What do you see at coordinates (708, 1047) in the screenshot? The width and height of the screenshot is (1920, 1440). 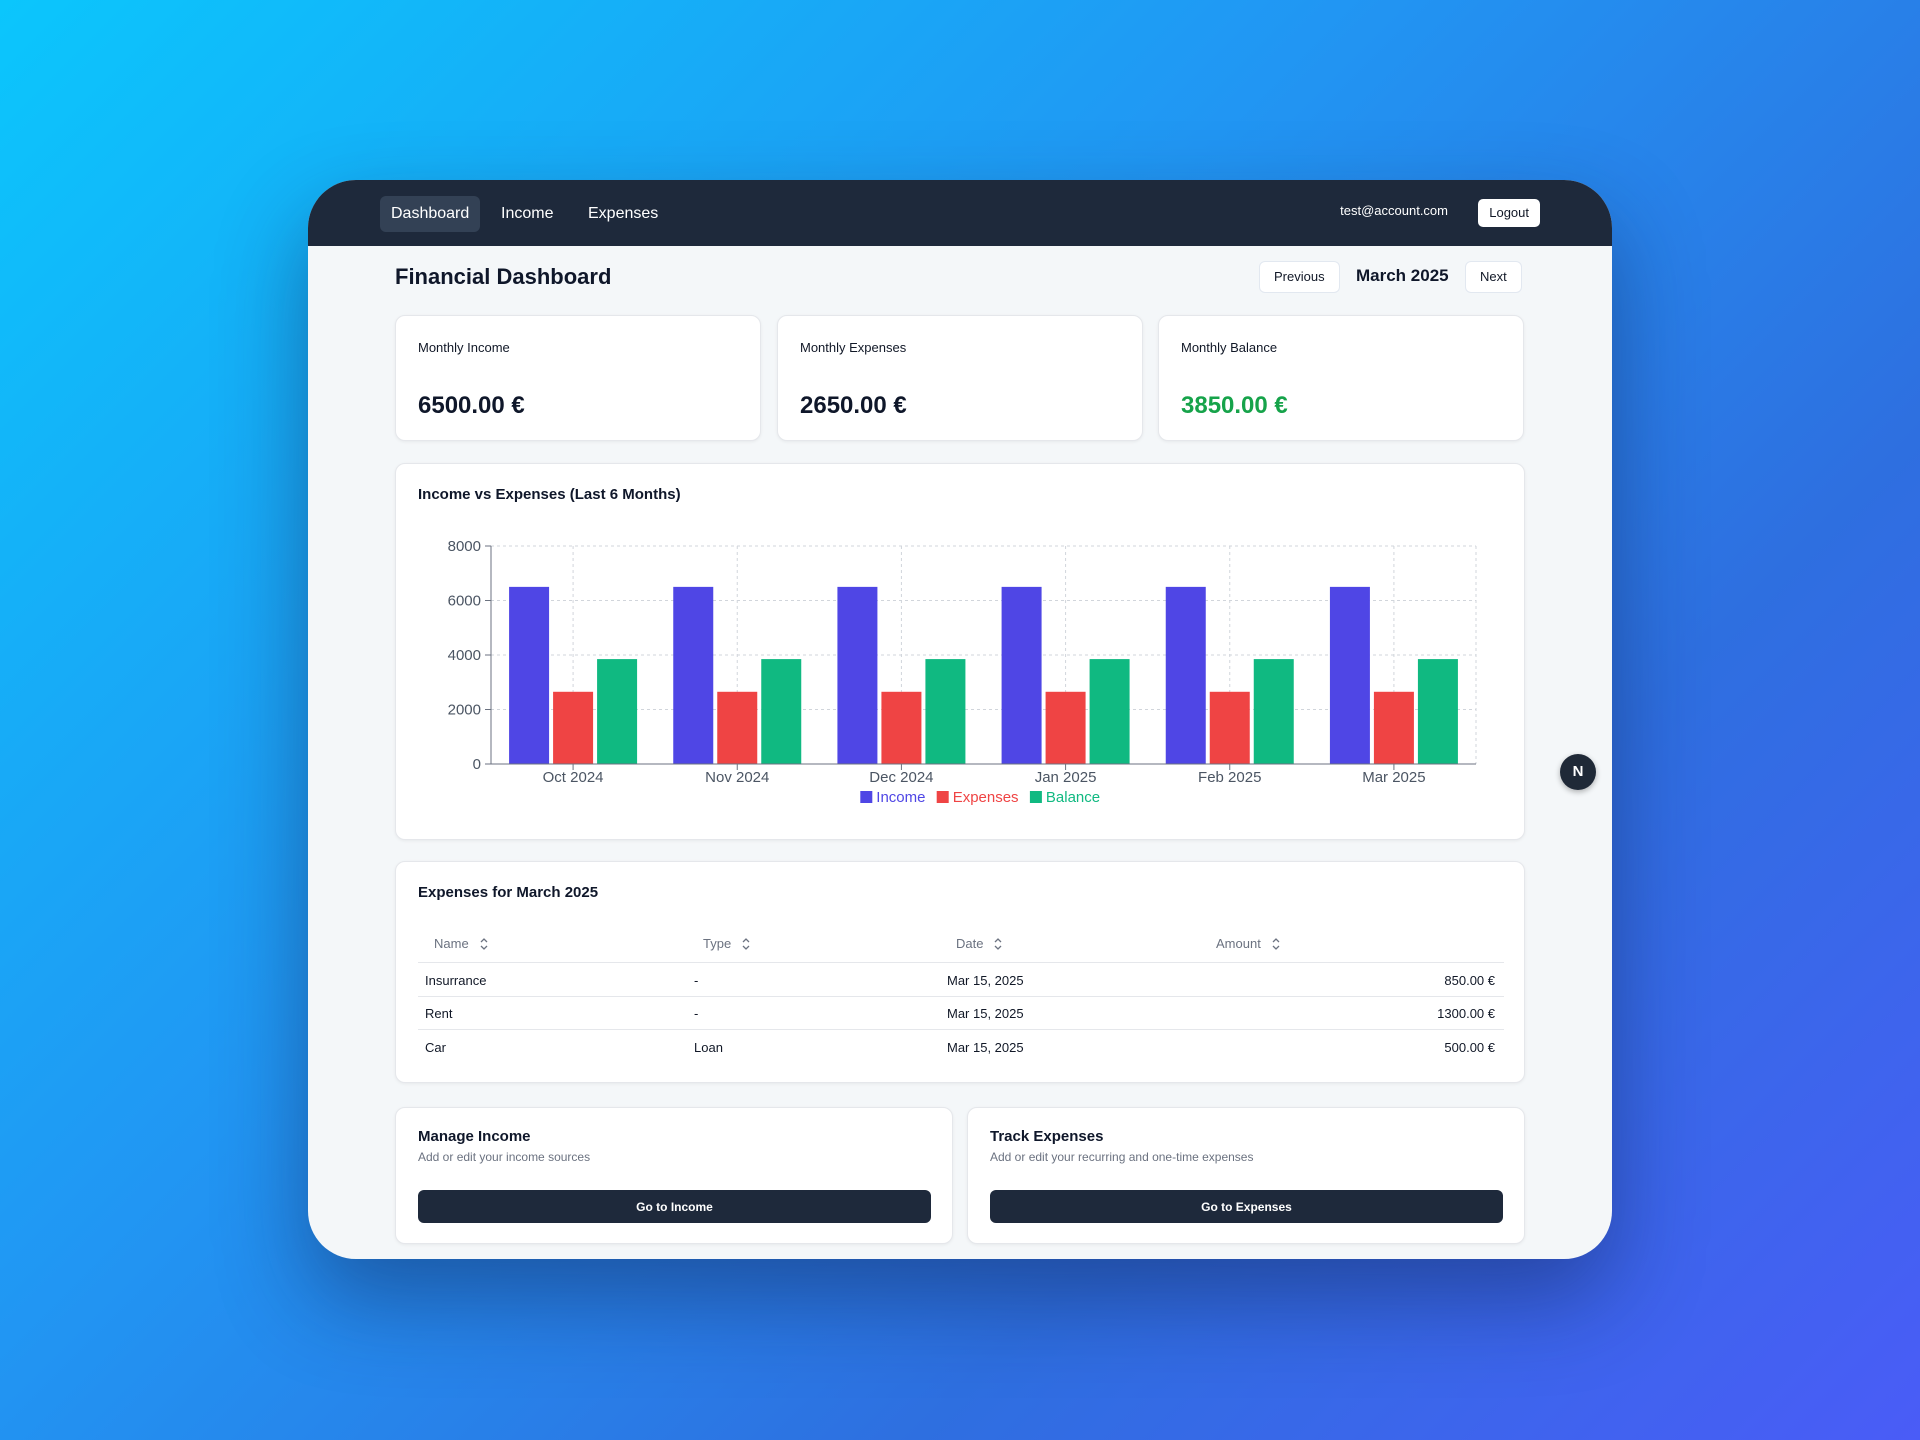 I see `cell-type: Loan` at bounding box center [708, 1047].